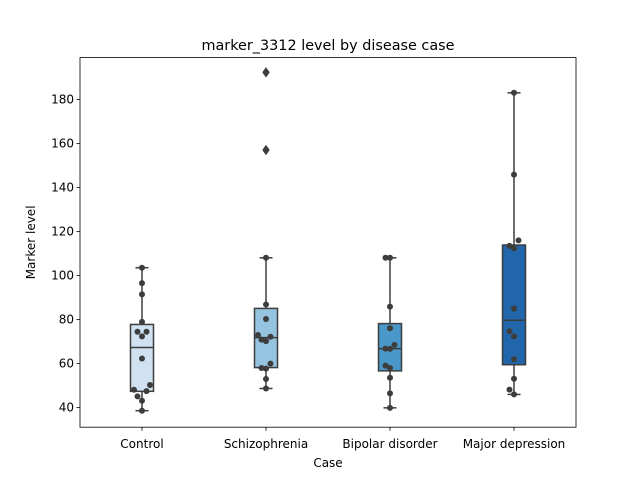  I want to click on x-tick-label: Schizophrenia, so click(266, 444).